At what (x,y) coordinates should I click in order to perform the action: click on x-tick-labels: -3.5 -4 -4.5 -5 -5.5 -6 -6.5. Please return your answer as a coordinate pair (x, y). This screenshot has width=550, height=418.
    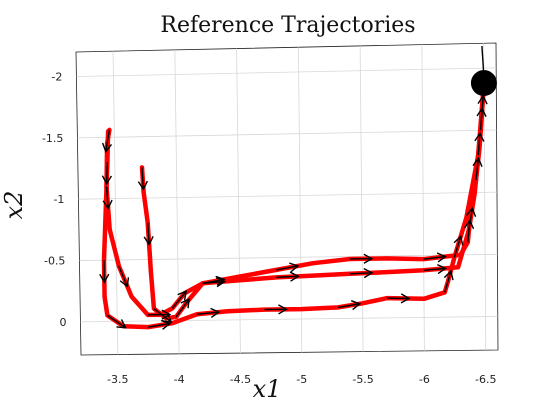
    Looking at the image, I should click on (301, 379).